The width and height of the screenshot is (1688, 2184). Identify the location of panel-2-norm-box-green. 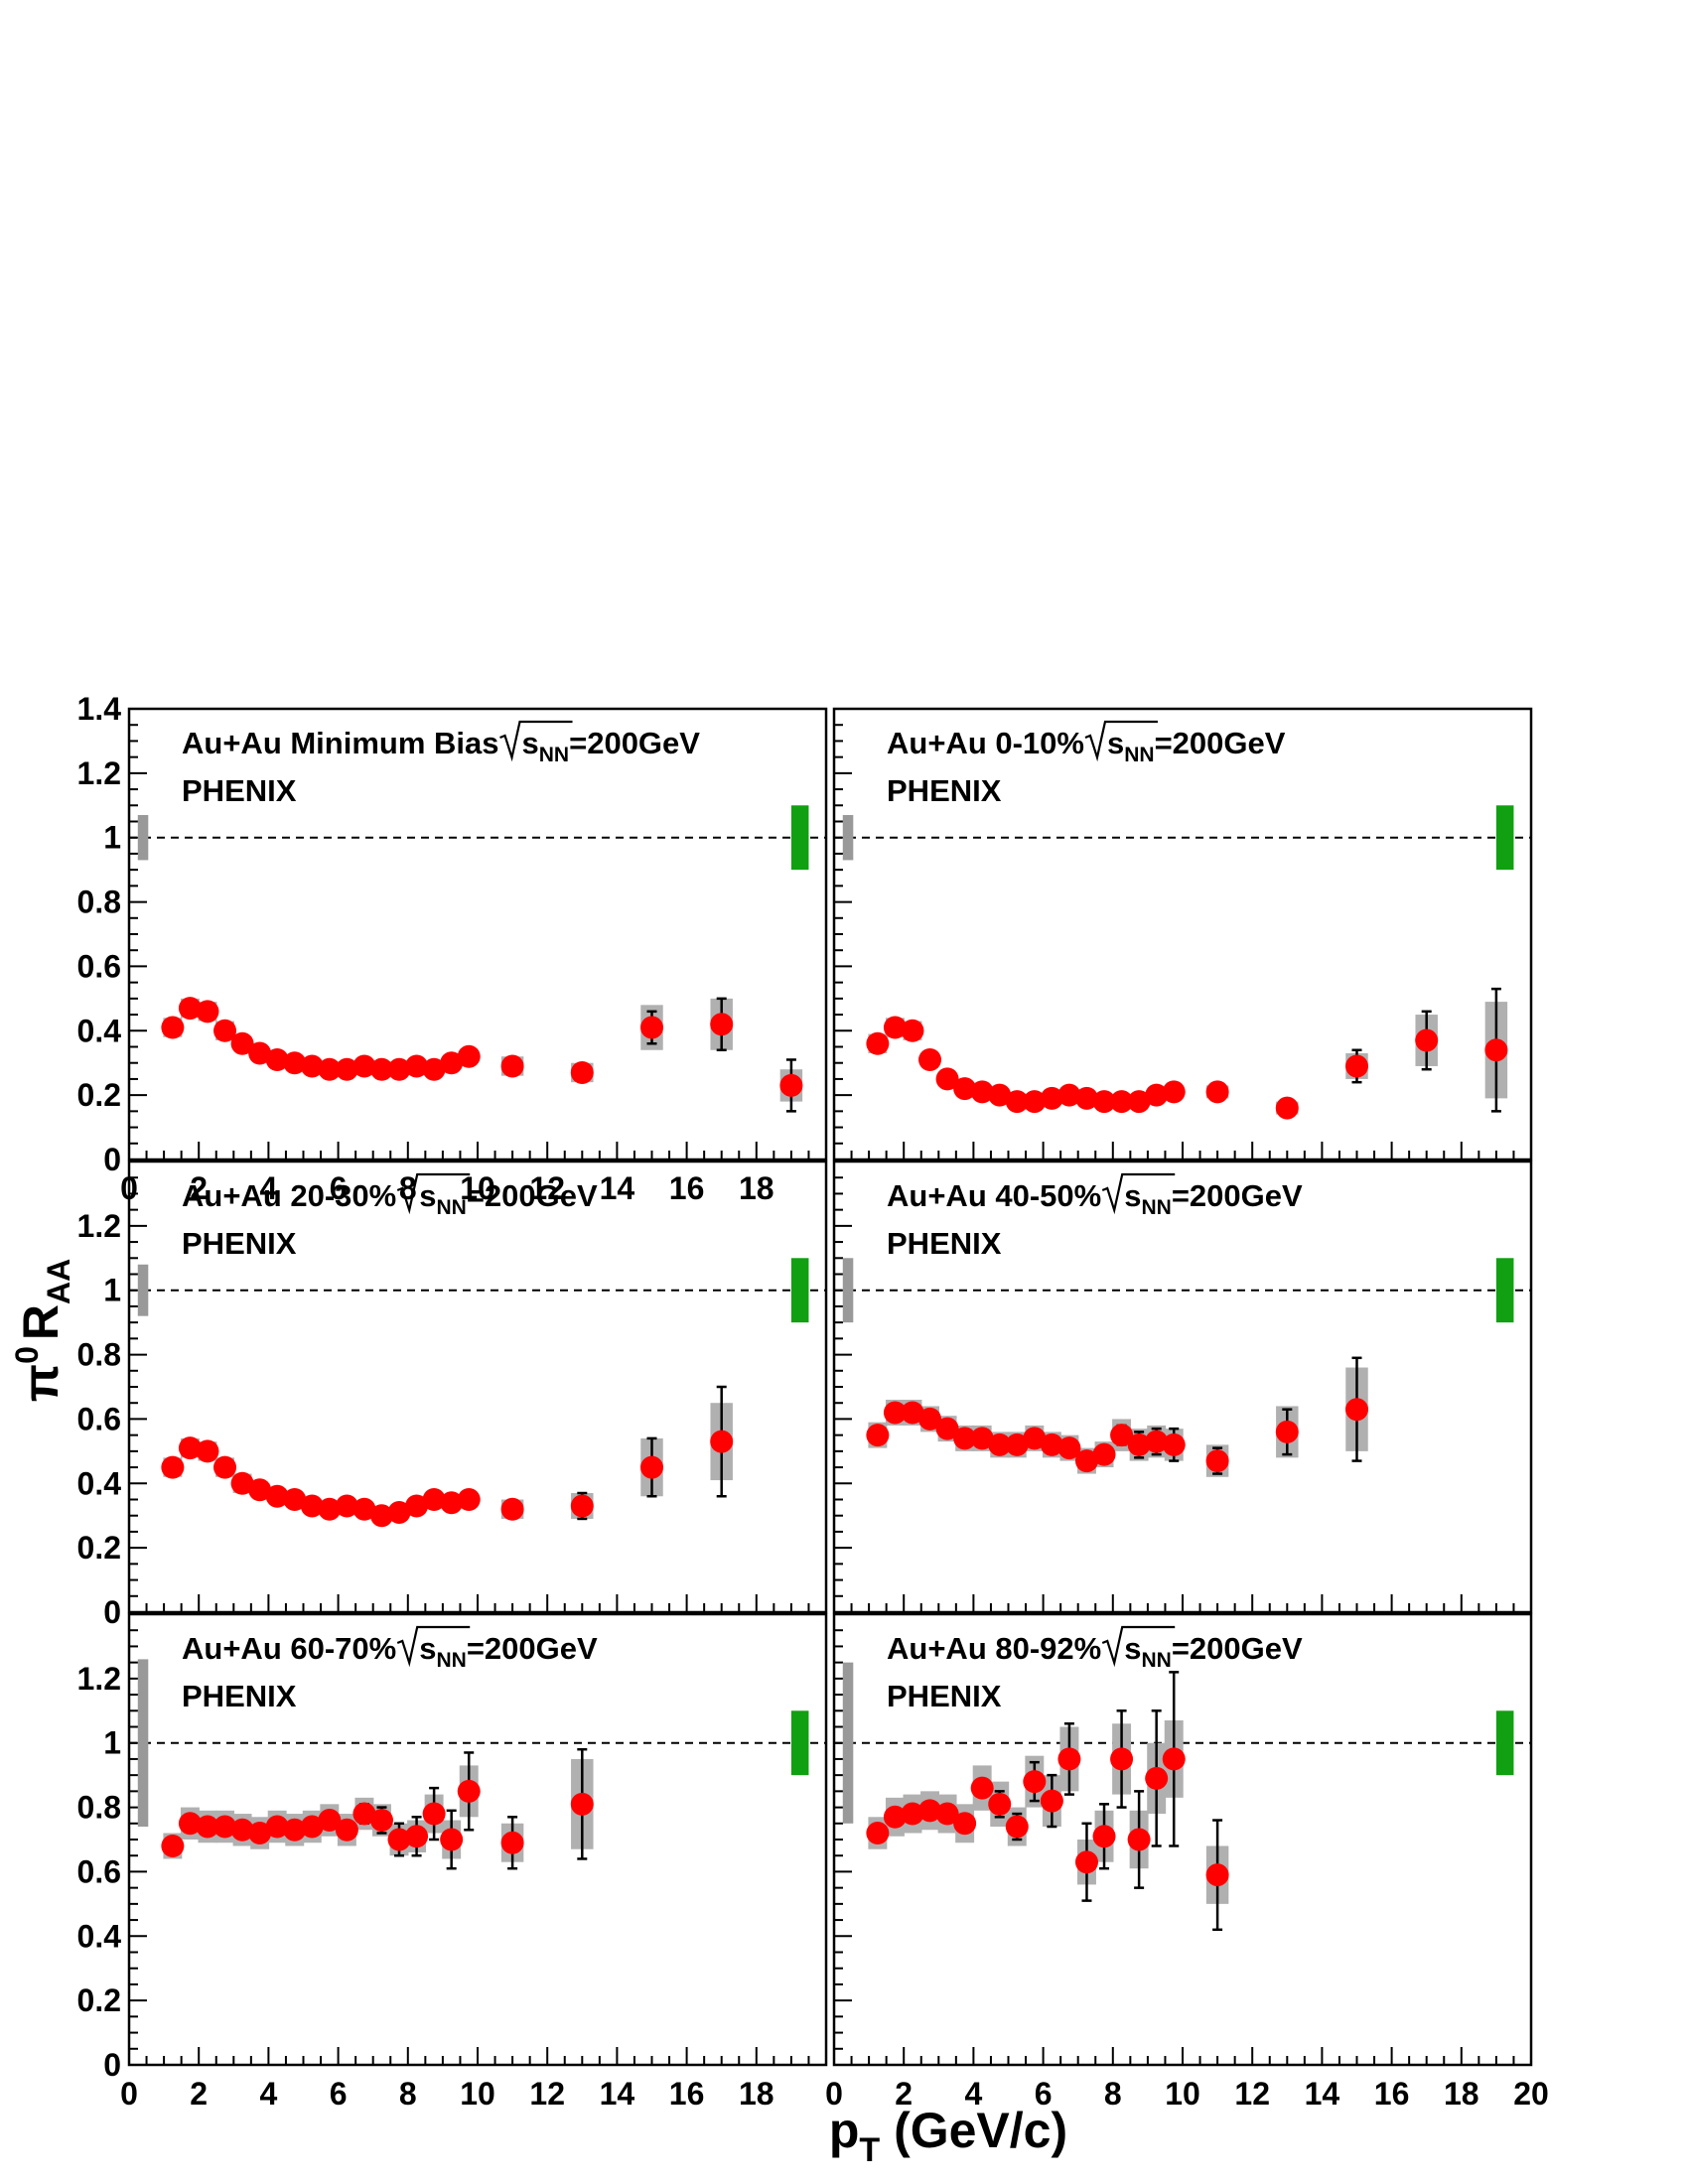
(1504, 838).